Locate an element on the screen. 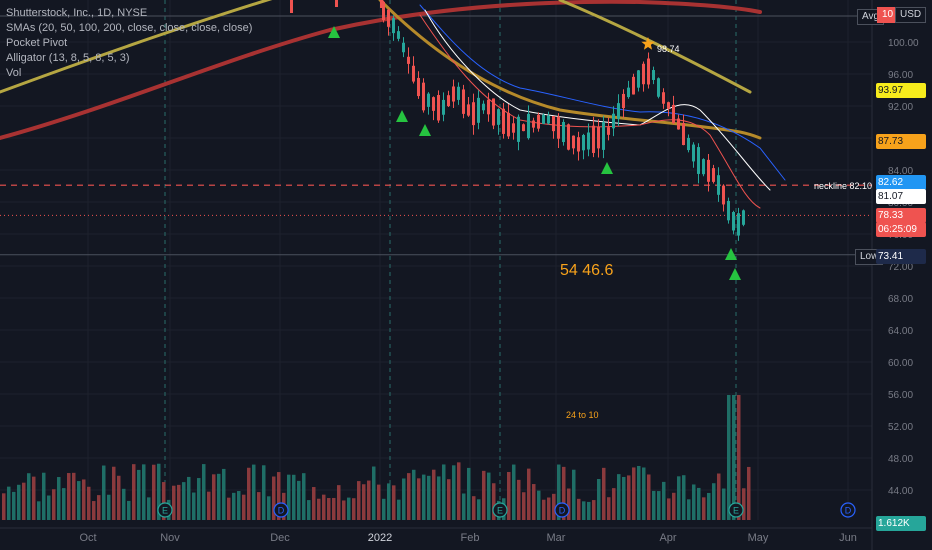  x-tick-label: Mar is located at coordinates (556, 538).